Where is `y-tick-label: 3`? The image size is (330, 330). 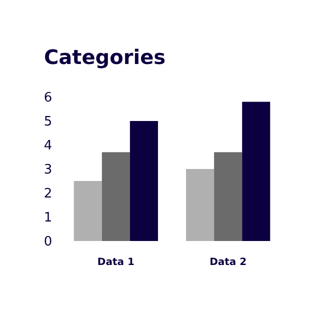
y-tick-label: 3 is located at coordinates (48, 170).